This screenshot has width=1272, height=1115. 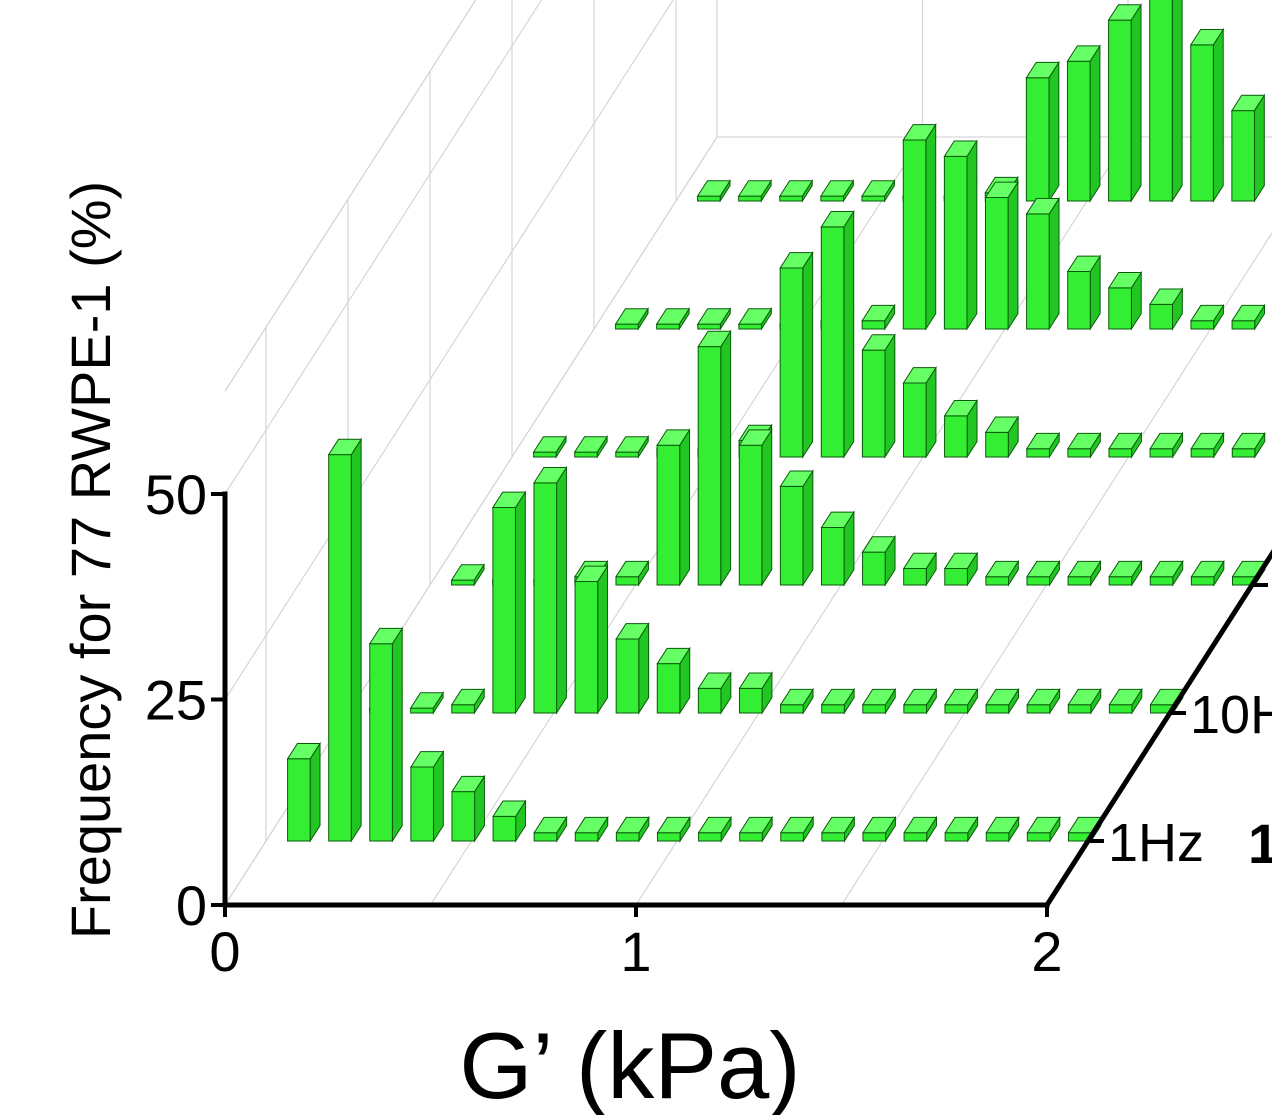 I want to click on right-edge-label: 1, so click(x=1260, y=843).